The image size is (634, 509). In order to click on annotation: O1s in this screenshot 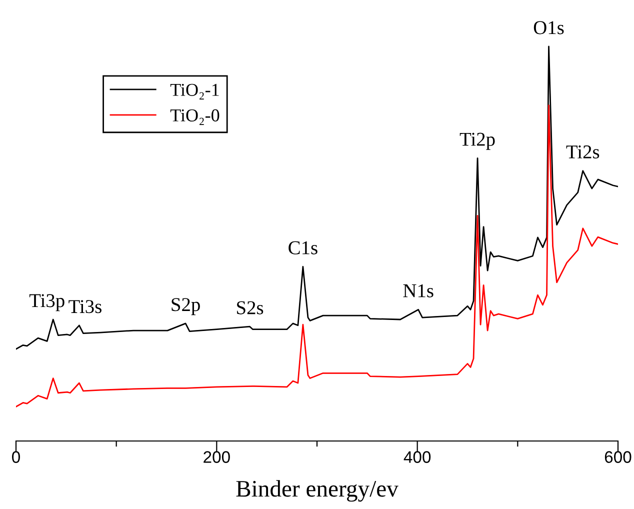, I will do `click(549, 27)`.